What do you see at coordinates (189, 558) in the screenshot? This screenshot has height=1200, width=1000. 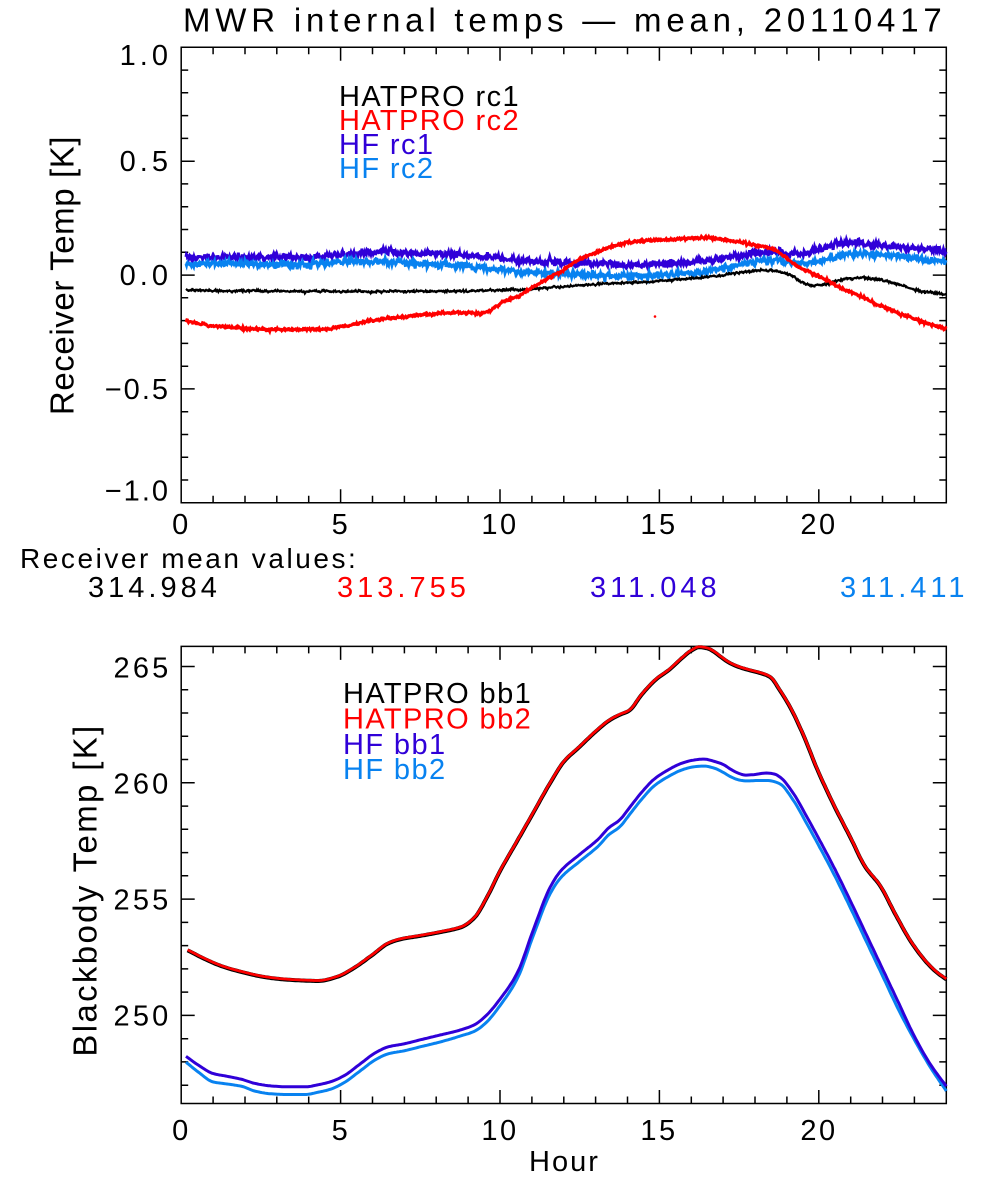 I see `svg-text: Receiver mean values:` at bounding box center [189, 558].